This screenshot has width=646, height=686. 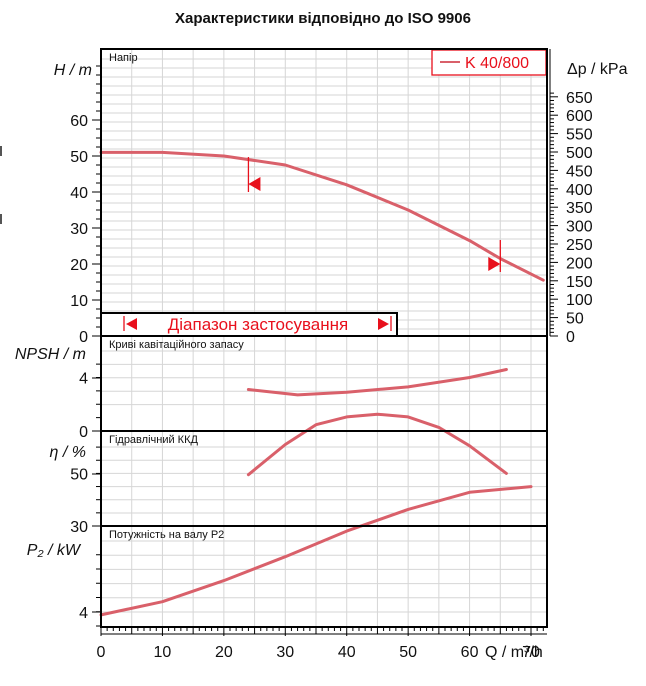 What do you see at coordinates (579, 208) in the screenshot?
I see `pressure-tick-label: 350` at bounding box center [579, 208].